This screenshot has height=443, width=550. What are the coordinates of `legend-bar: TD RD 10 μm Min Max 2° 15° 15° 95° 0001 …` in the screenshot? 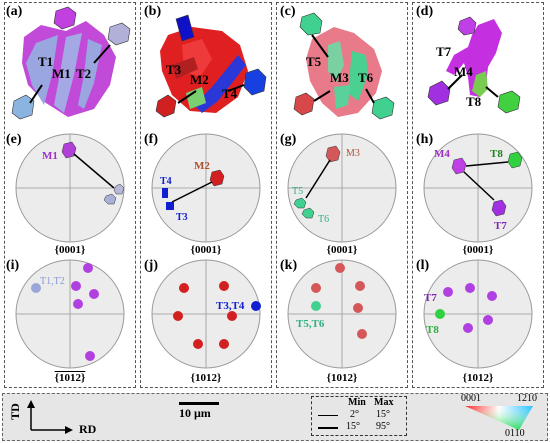 It's located at (275, 417).